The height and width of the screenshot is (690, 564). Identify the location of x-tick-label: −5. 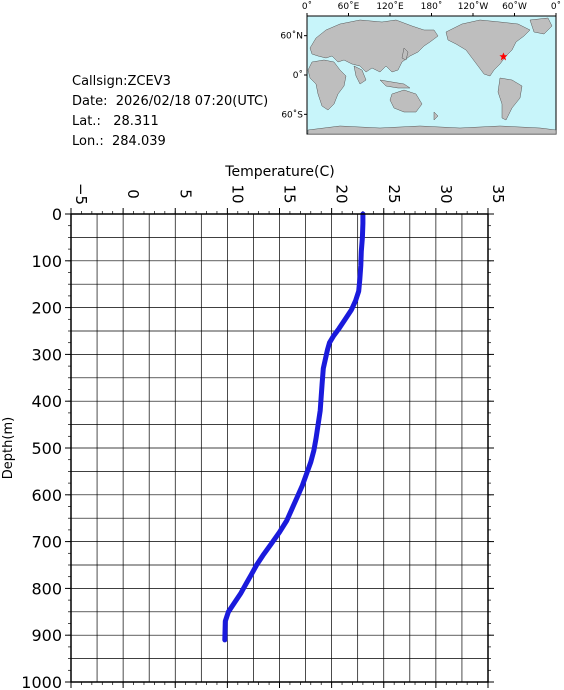
(81, 194).